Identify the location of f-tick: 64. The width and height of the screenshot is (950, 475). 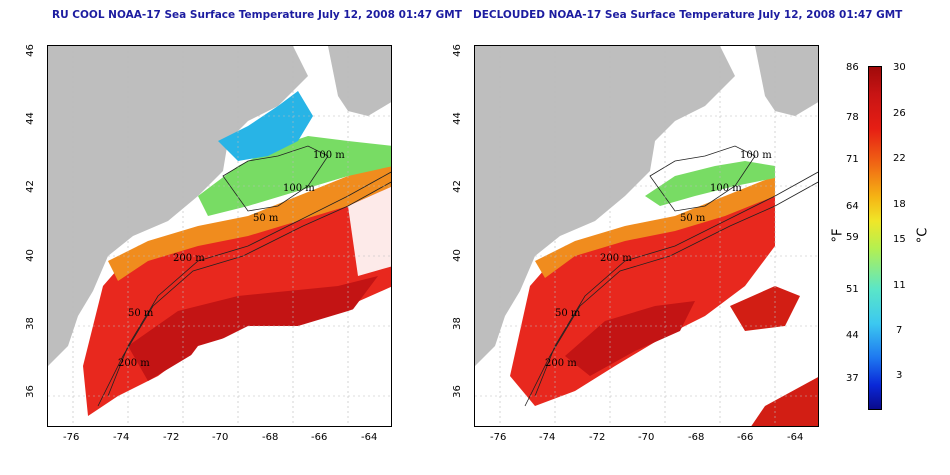
(852, 206).